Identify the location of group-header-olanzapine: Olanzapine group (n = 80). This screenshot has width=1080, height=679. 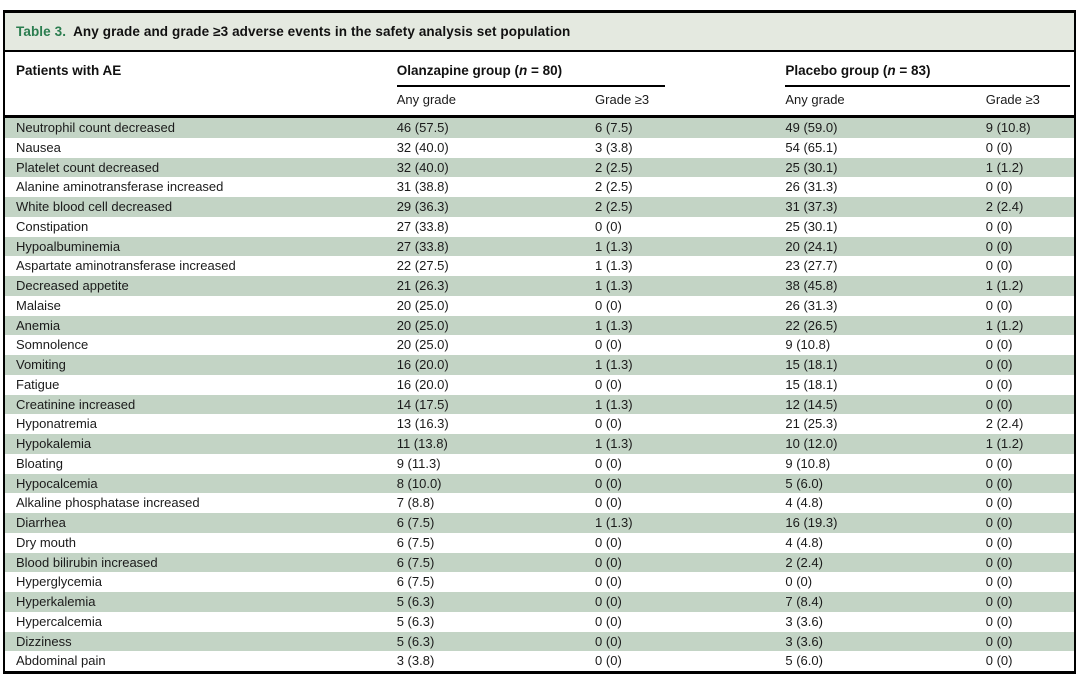
(591, 69).